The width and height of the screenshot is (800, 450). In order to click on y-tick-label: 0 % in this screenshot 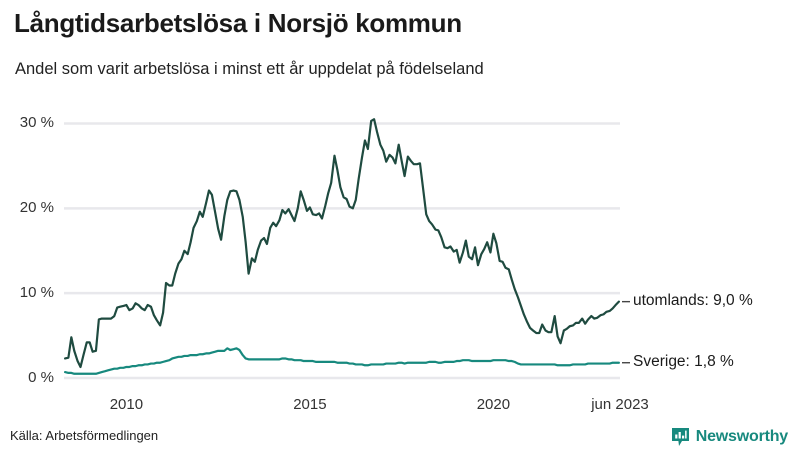, I will do `click(41, 377)`.